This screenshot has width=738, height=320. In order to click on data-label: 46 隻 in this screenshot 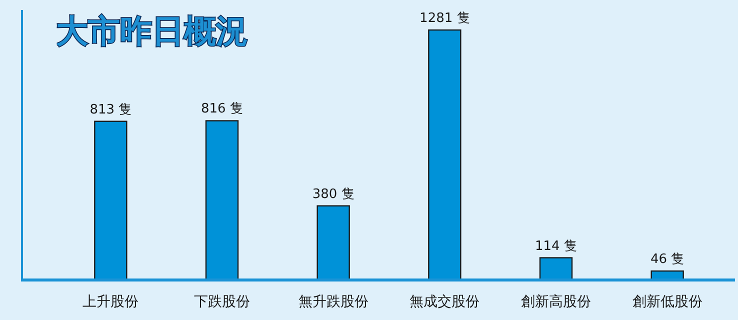, I will do `click(667, 260)`.